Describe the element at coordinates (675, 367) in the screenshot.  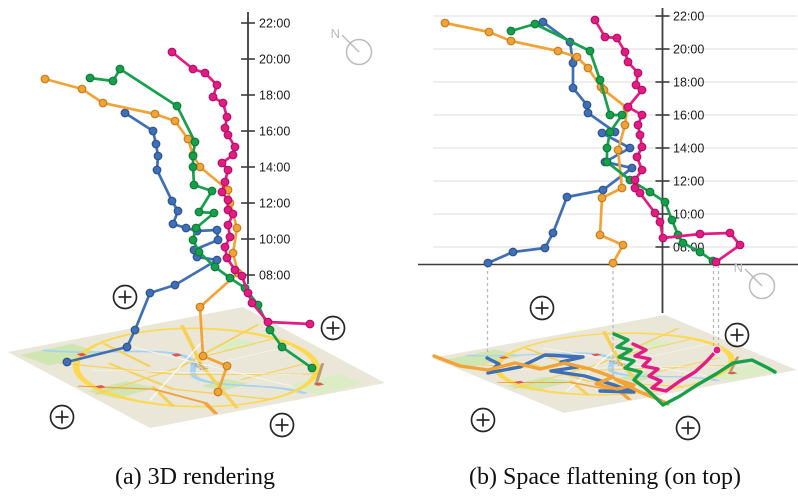
I see `flattened-trajectory-magenta` at that location.